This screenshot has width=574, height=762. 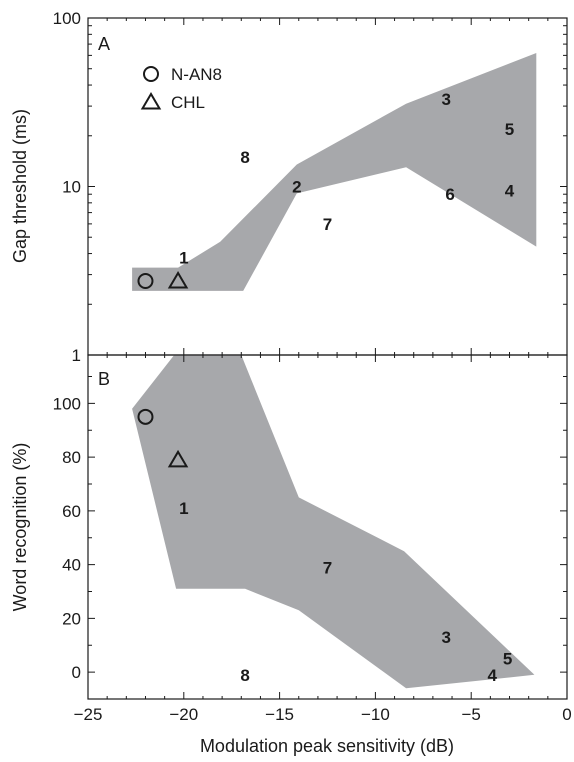 What do you see at coordinates (449, 194) in the screenshot?
I see `subject-point-label: 6` at bounding box center [449, 194].